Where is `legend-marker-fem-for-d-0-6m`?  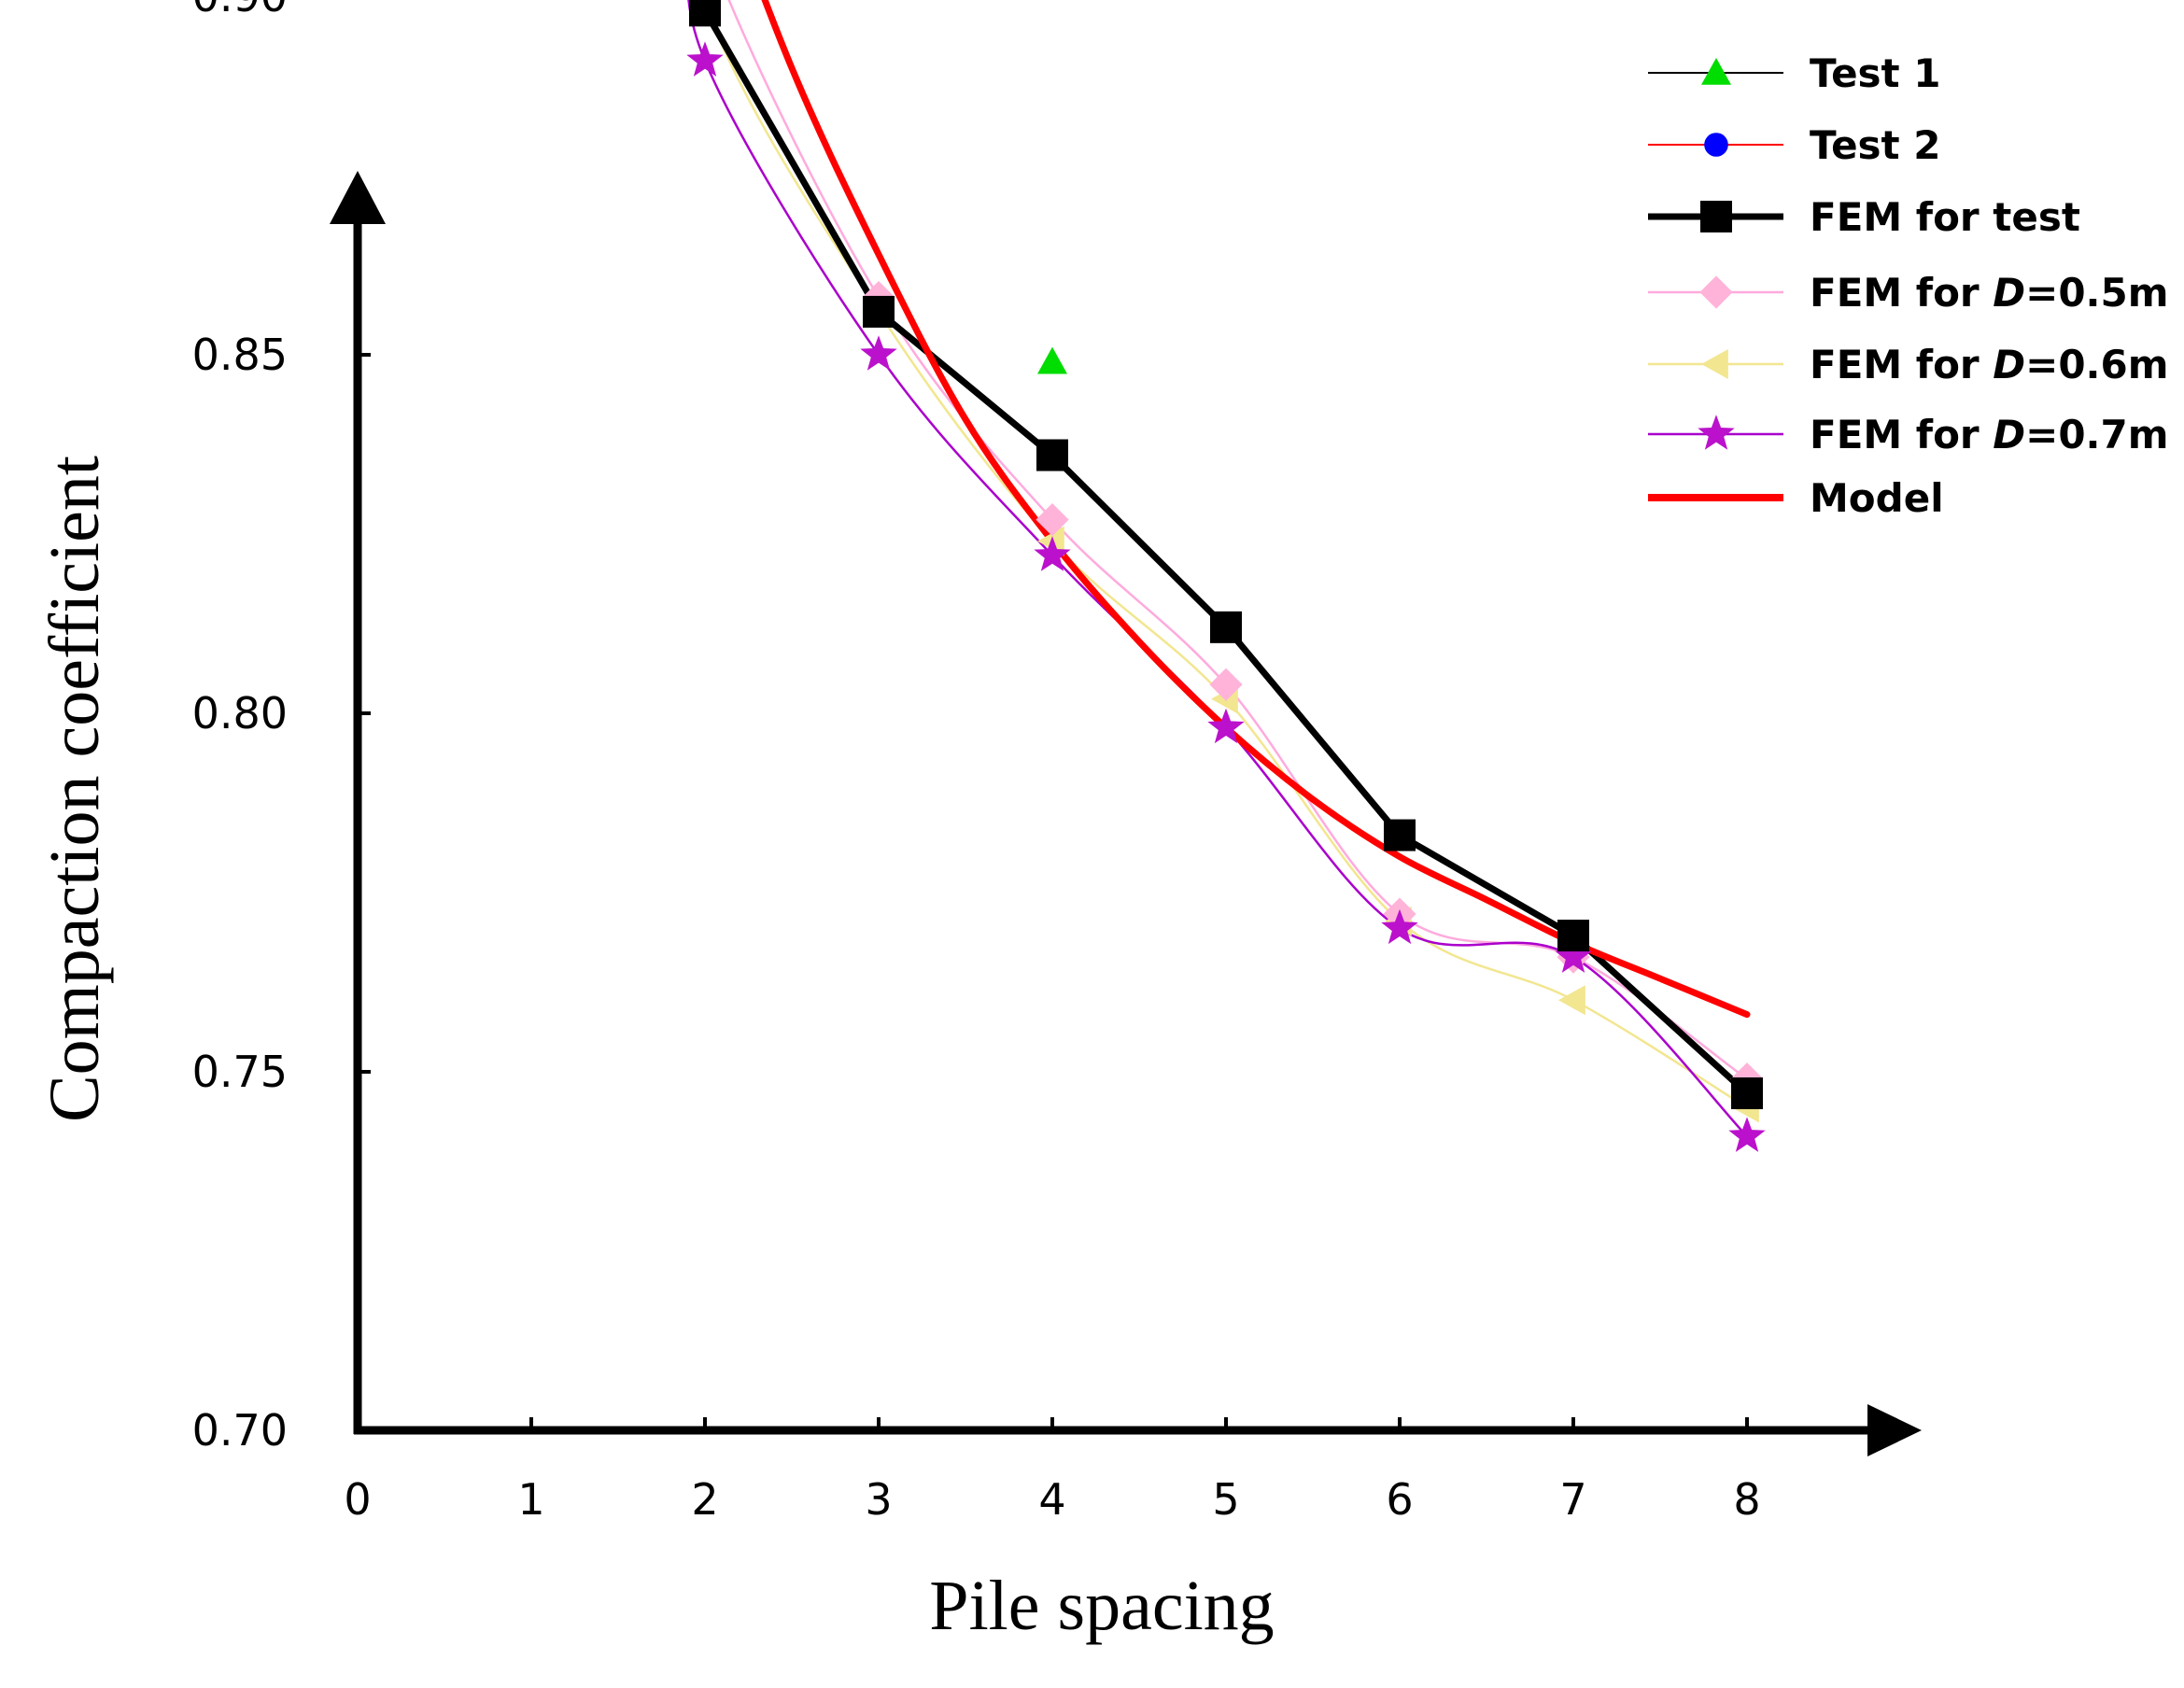
legend-marker-fem-for-d-0-6m is located at coordinates (1714, 364).